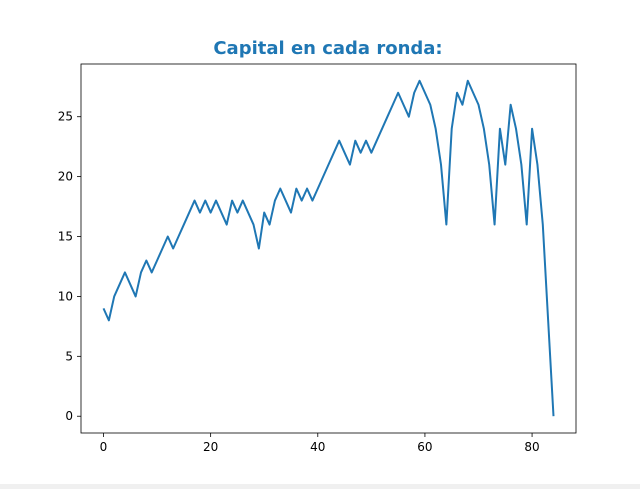 The width and height of the screenshot is (640, 493). Describe the element at coordinates (320, 486) in the screenshot. I see `bottom-strip` at that location.